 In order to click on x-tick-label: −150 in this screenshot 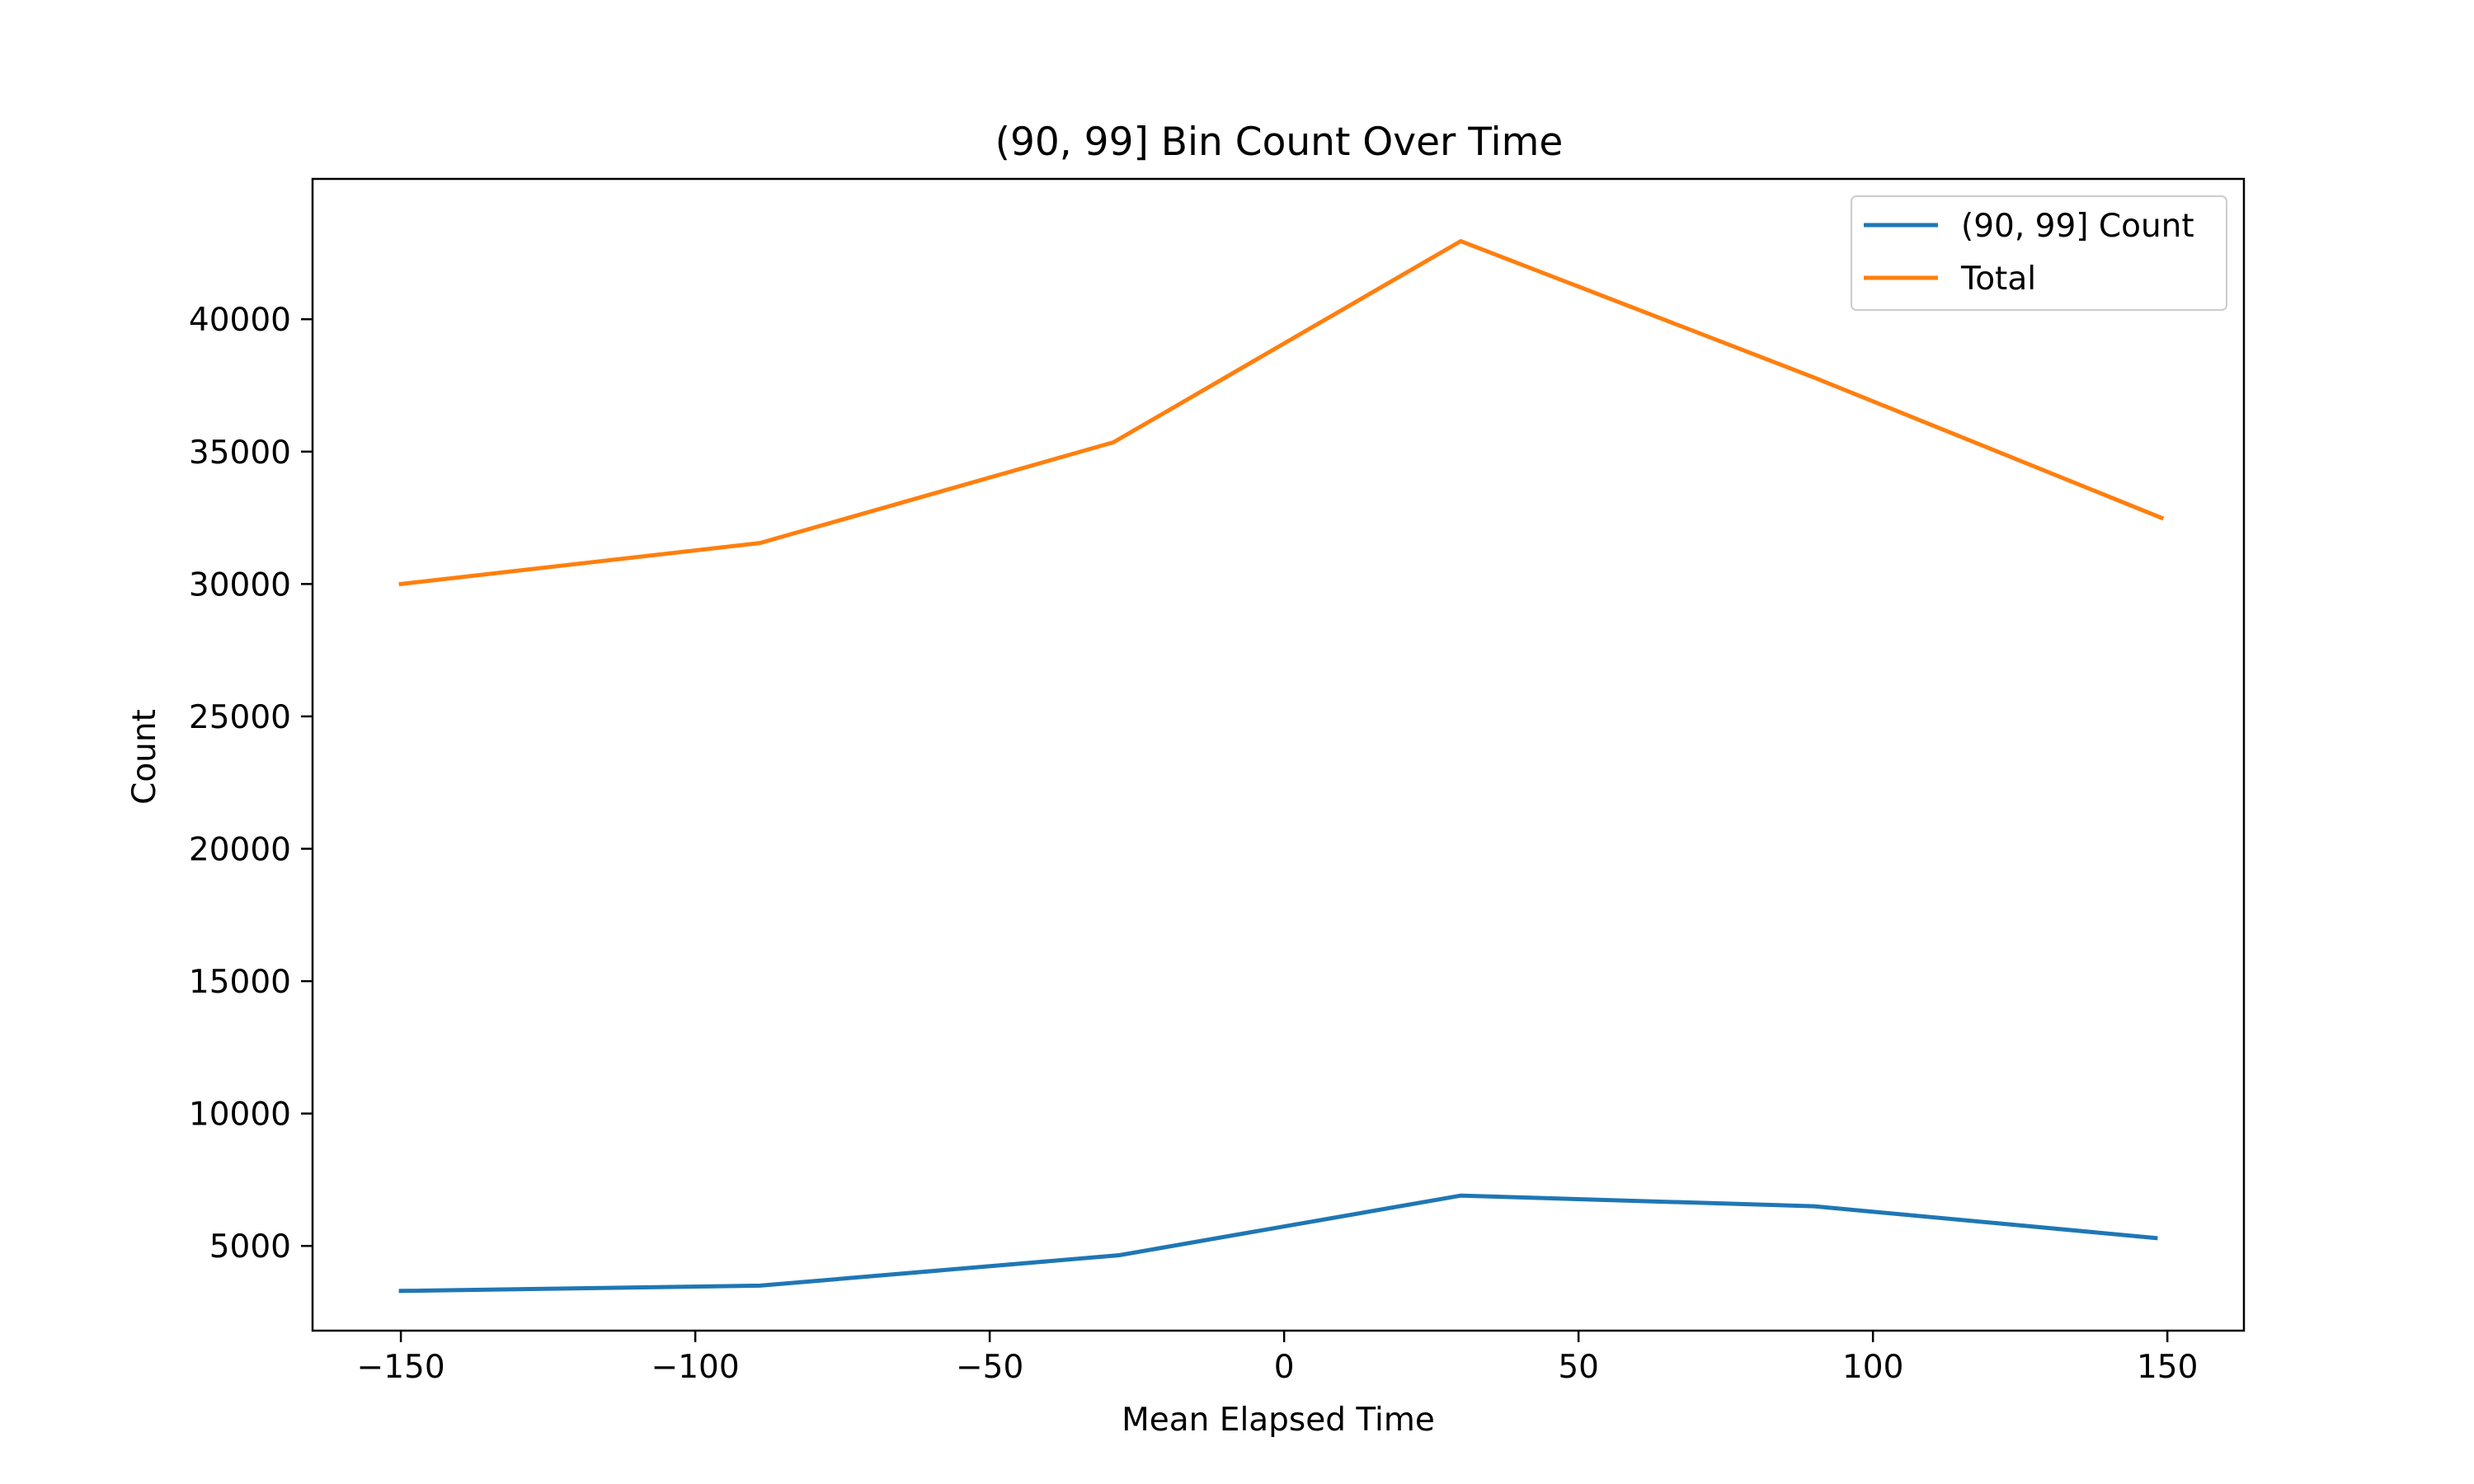, I will do `click(401, 1367)`.